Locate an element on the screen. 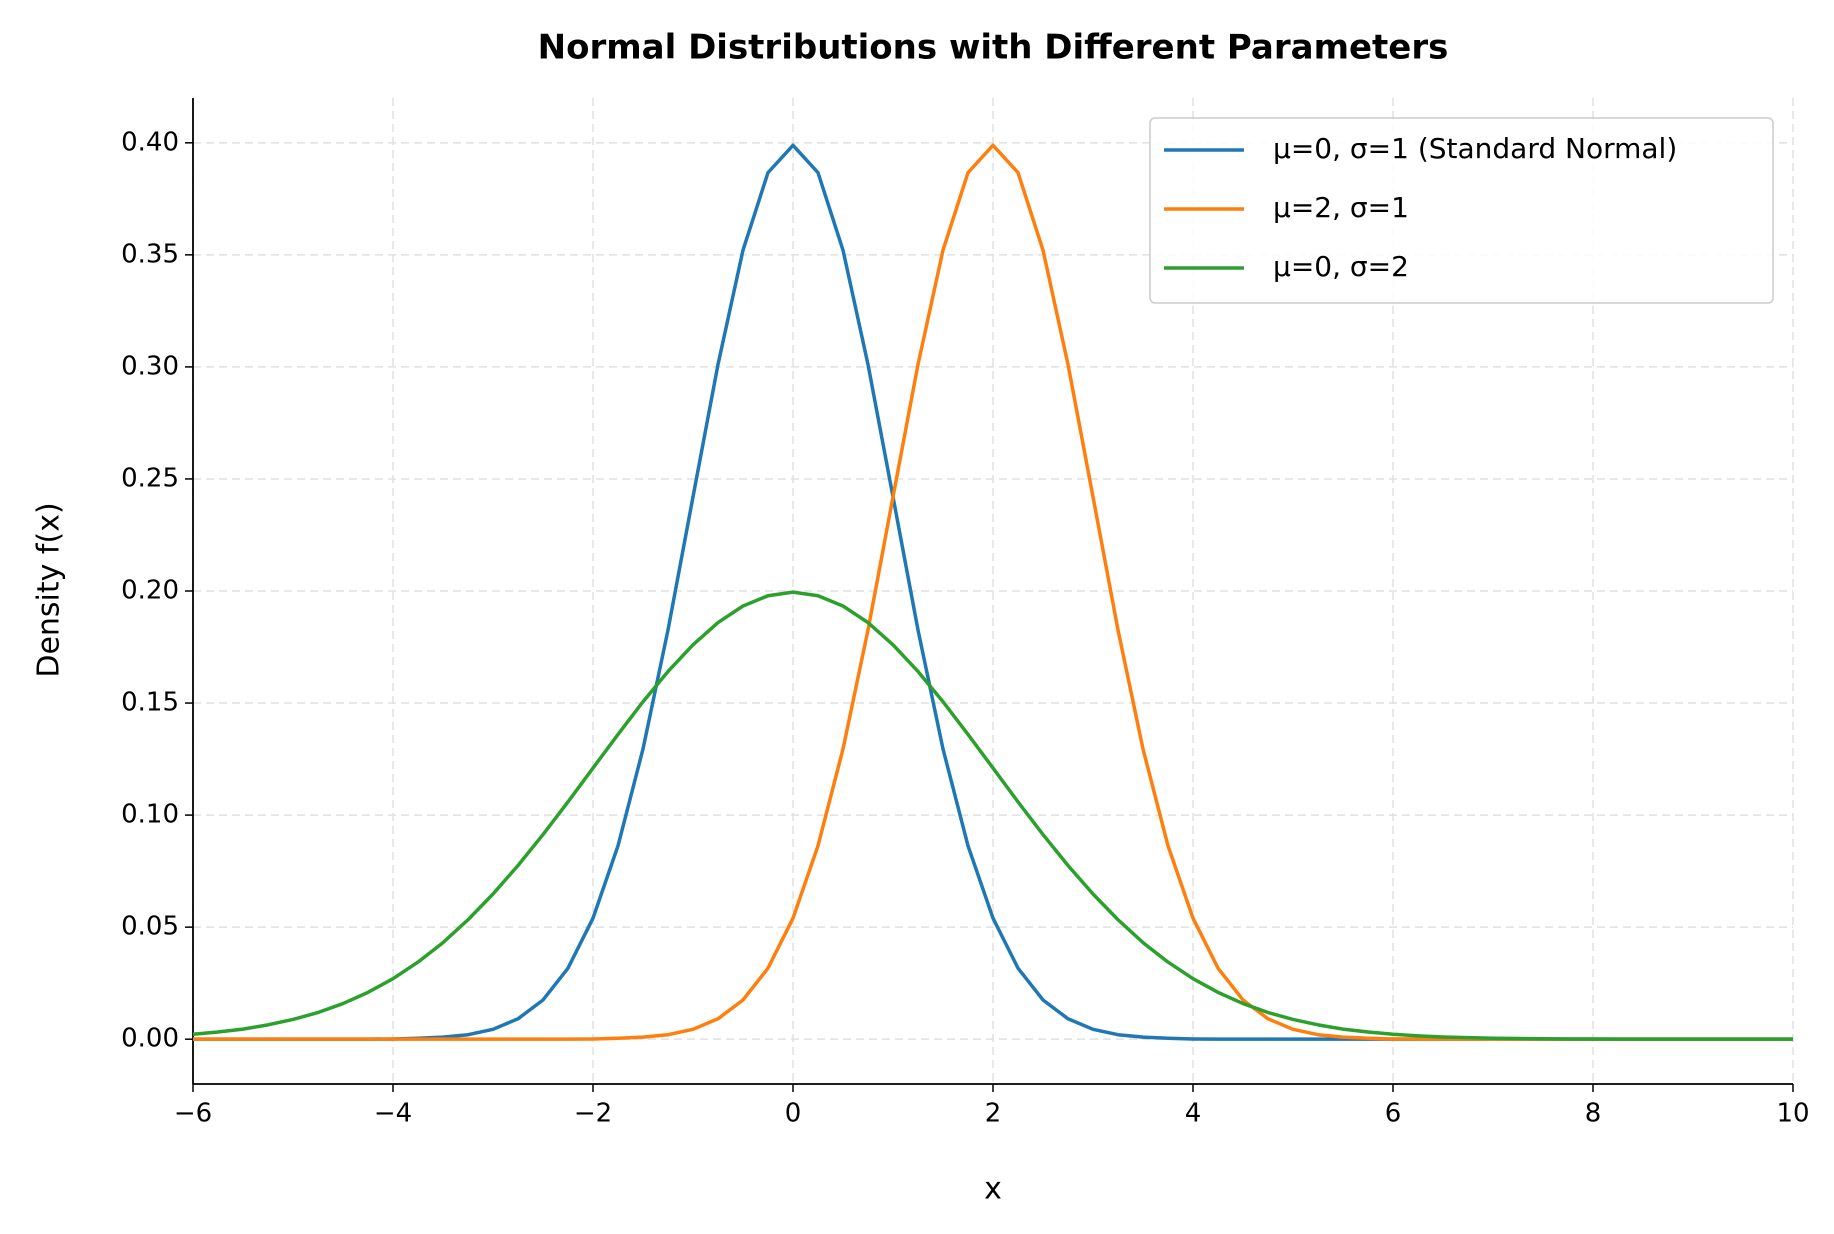 The width and height of the screenshot is (1834, 1234). legend-label: μ=0, σ=2 is located at coordinates (1341, 266).